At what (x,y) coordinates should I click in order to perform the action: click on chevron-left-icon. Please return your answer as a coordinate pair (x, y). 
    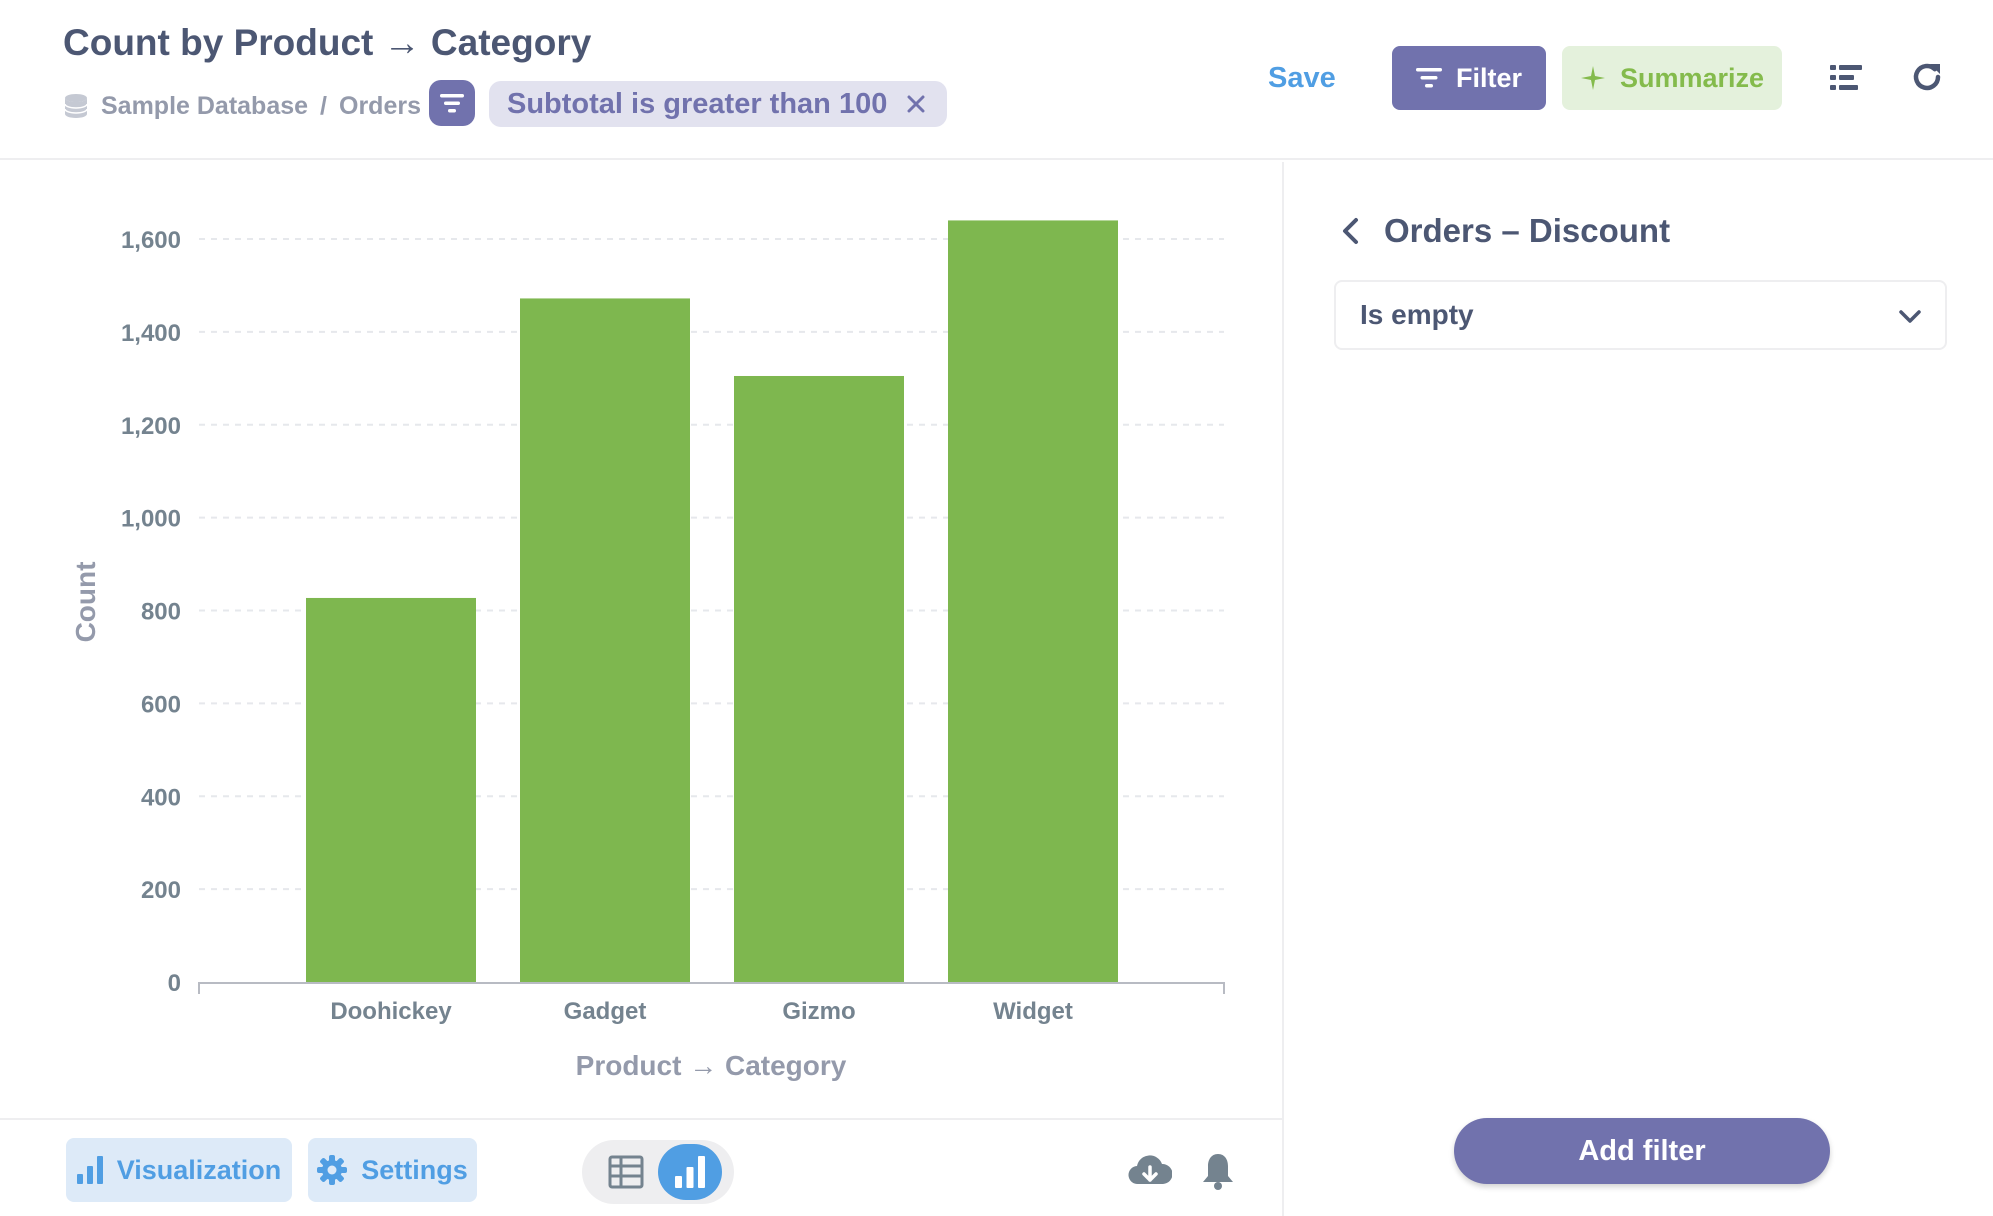
    Looking at the image, I should click on (1351, 231).